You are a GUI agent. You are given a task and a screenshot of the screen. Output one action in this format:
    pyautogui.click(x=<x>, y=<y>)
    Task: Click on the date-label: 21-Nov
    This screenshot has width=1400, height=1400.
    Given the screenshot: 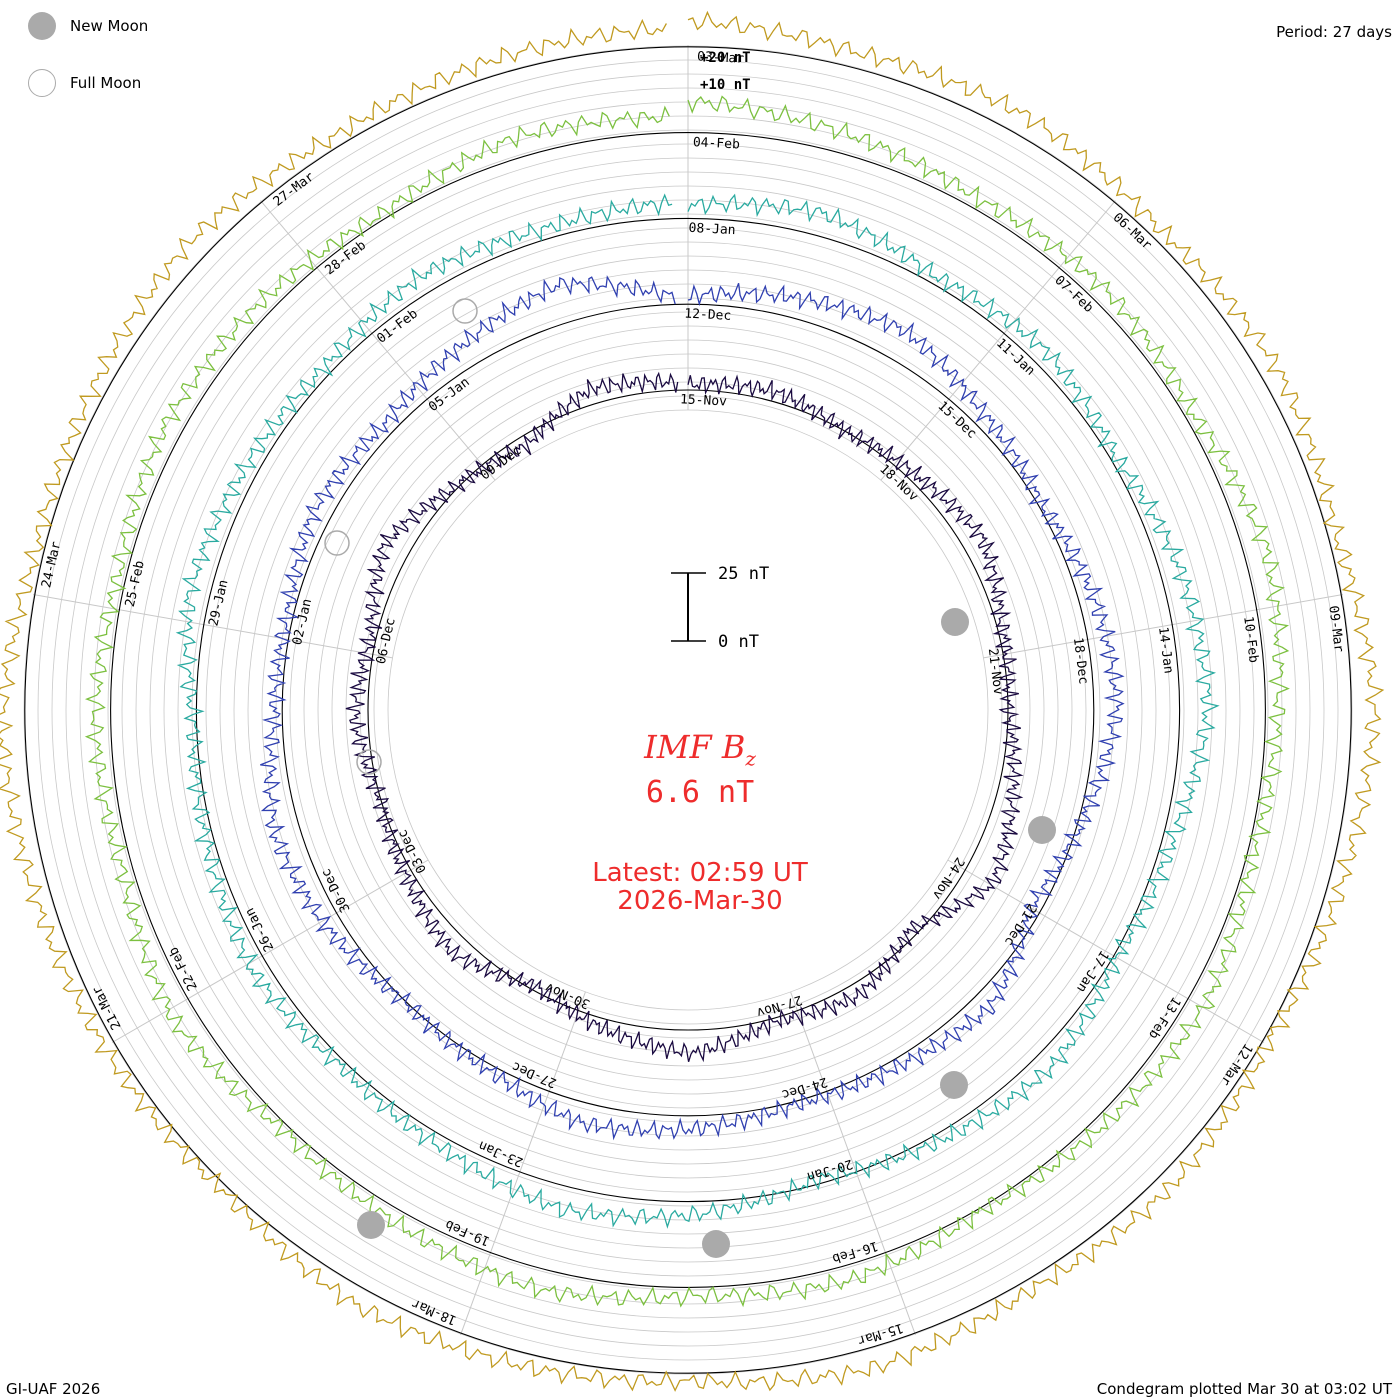 What is the action you would take?
    pyautogui.click(x=995, y=671)
    